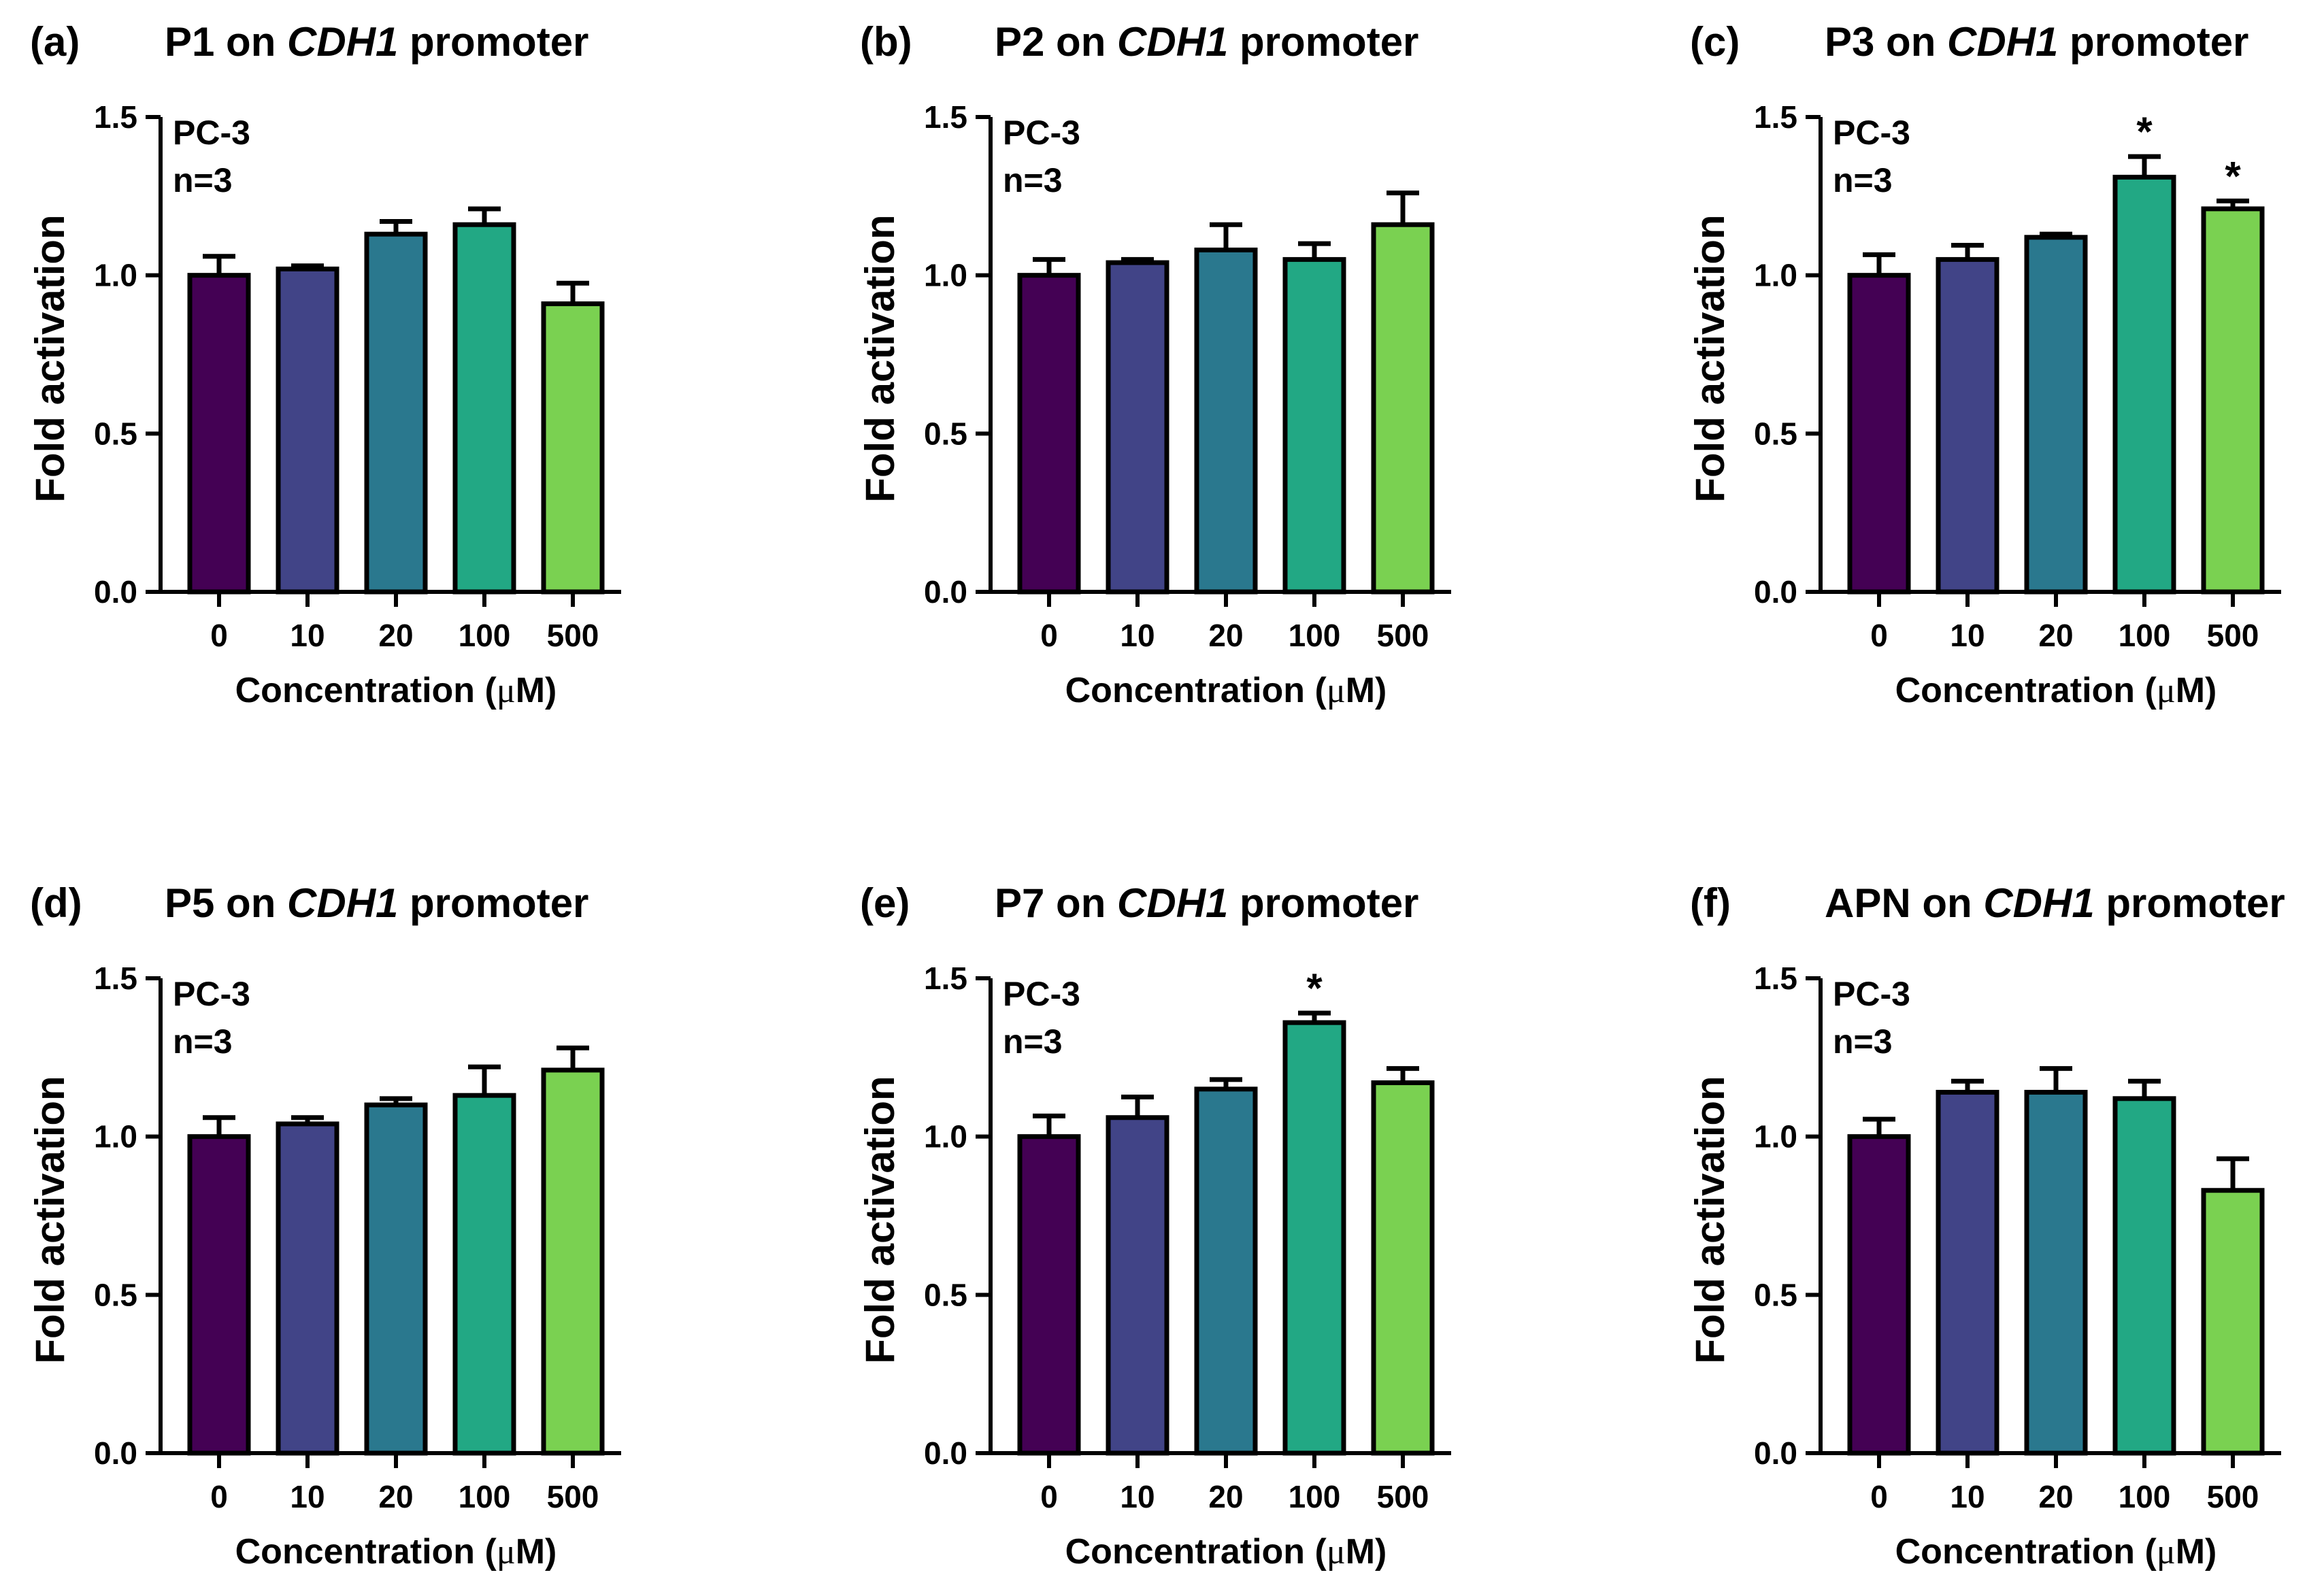 This screenshot has width=2324, height=1596. What do you see at coordinates (55, 42) in the screenshot?
I see `panel-letter: (a)` at bounding box center [55, 42].